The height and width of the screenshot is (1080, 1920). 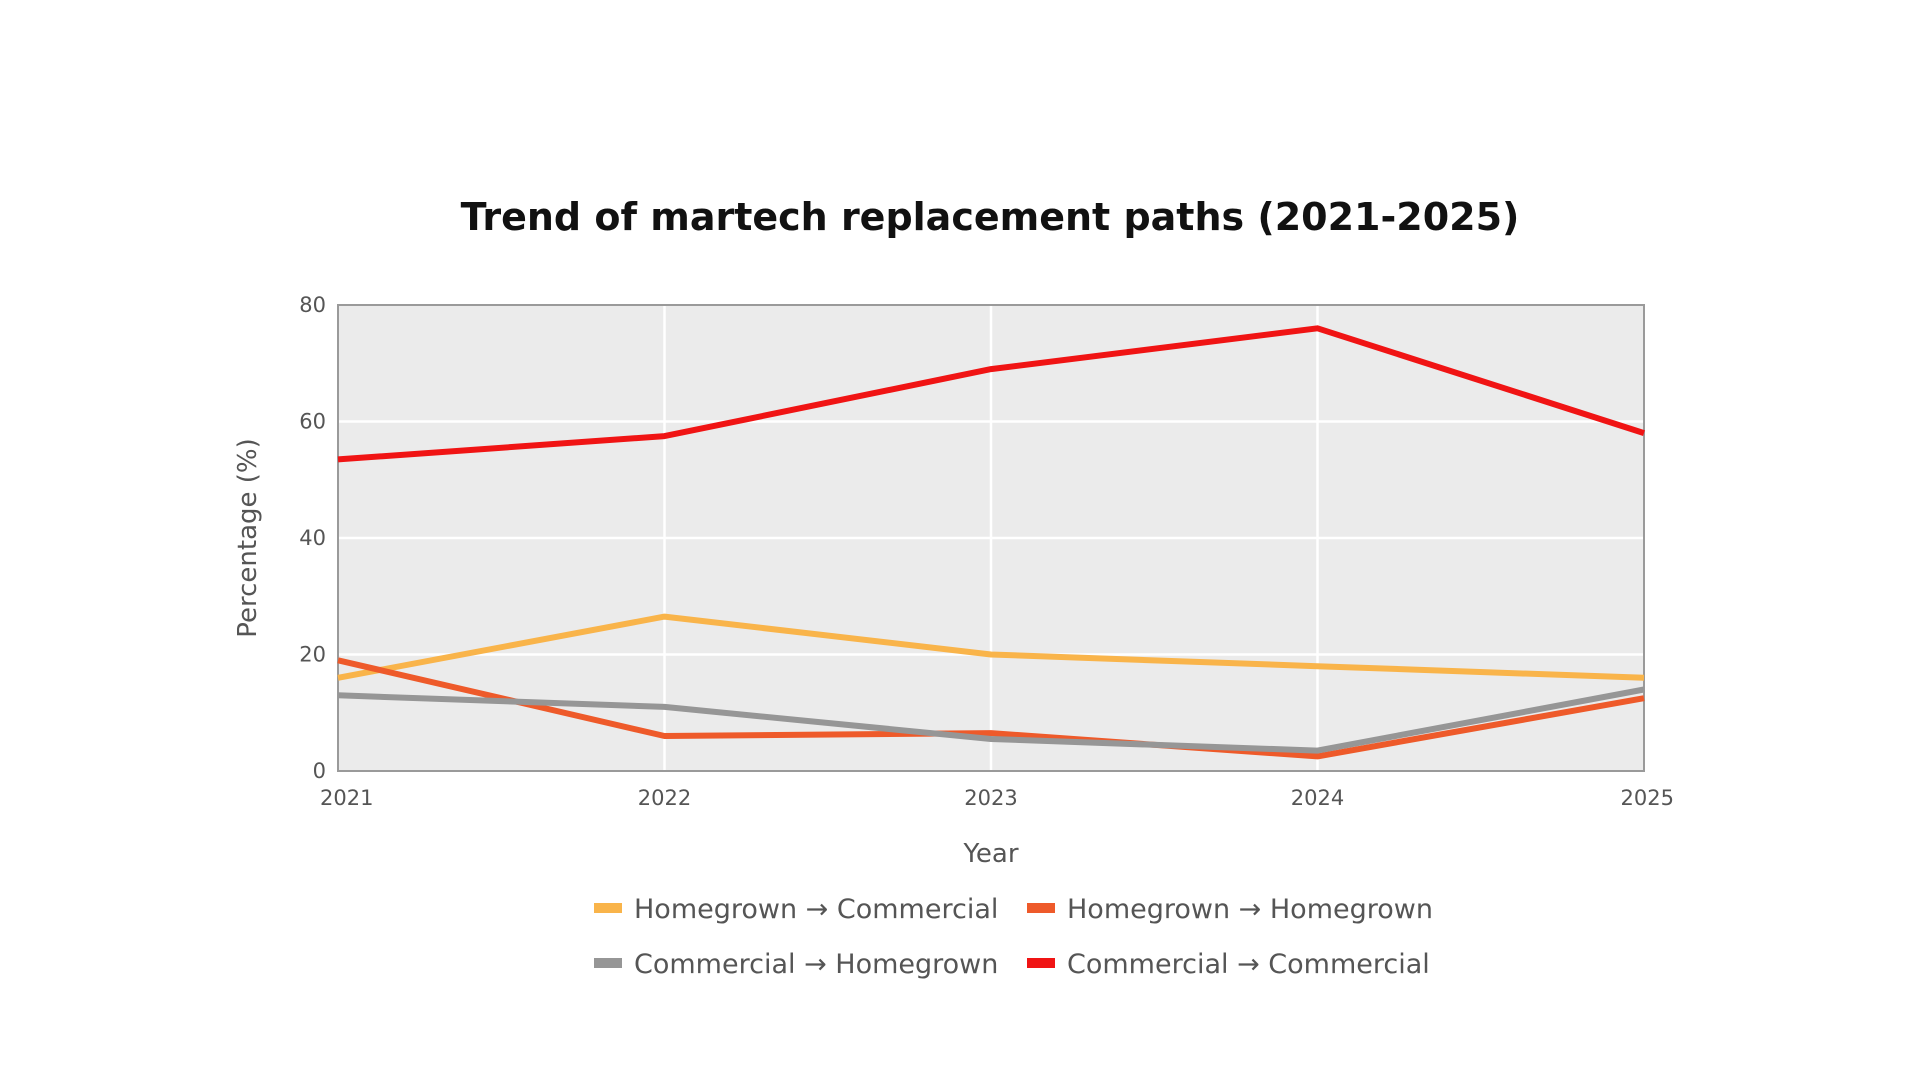 I want to click on y-tick-label: 20, so click(x=312, y=655).